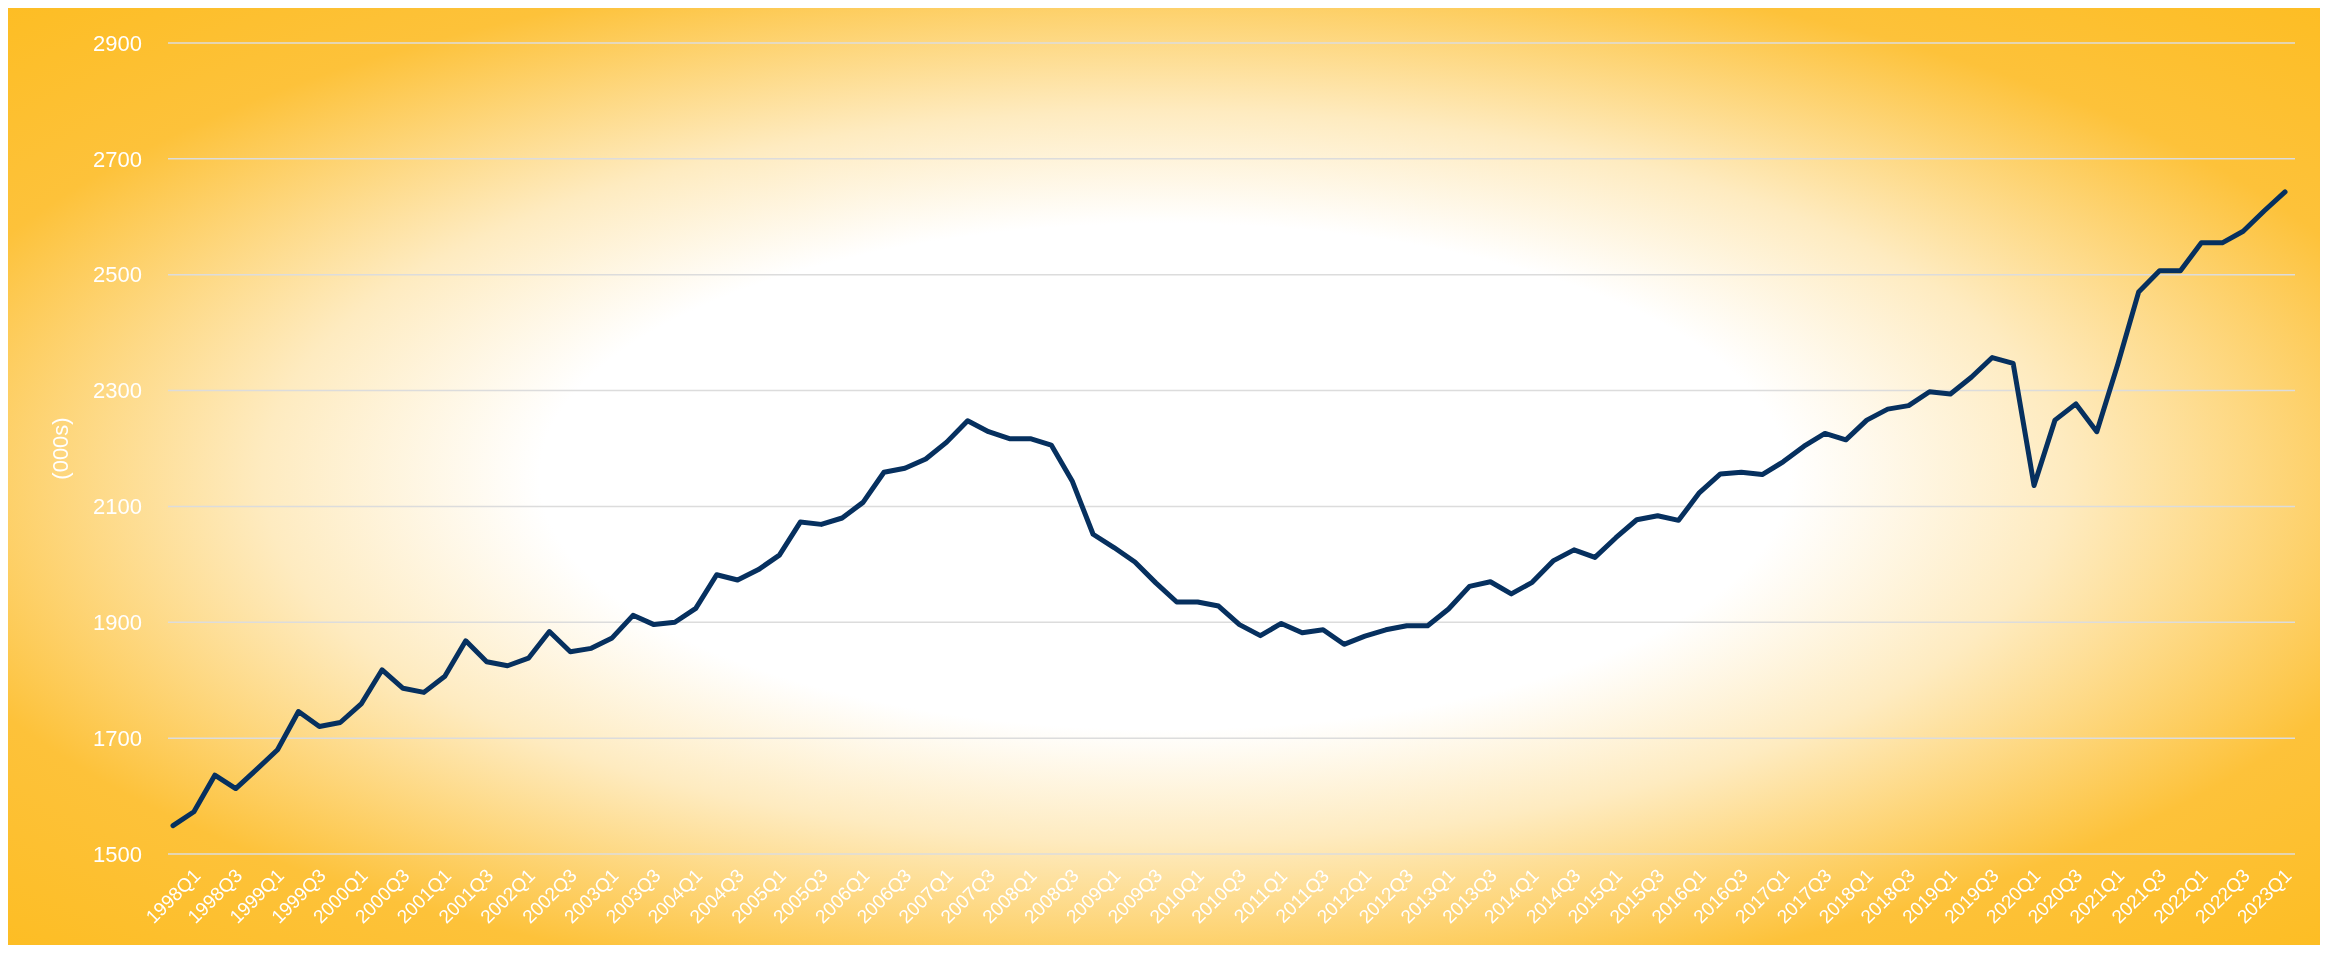  What do you see at coordinates (117, 622) in the screenshot?
I see `y-tick-label: 1900` at bounding box center [117, 622].